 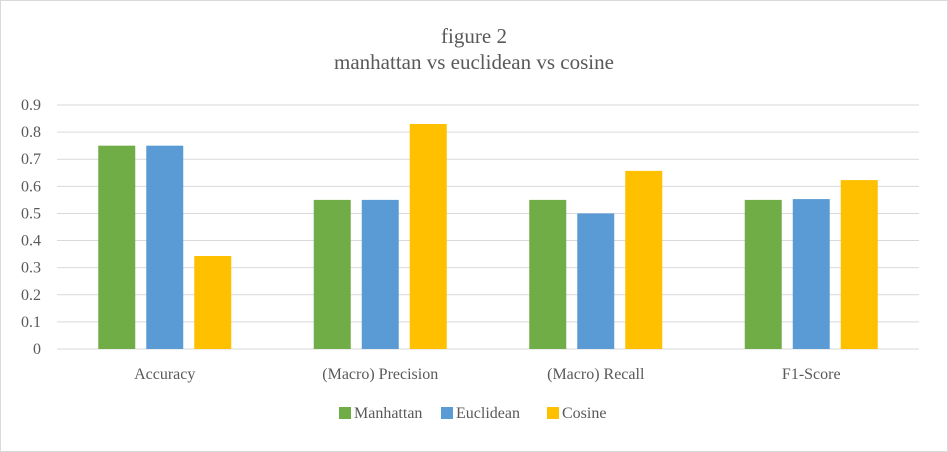 I want to click on x-category-label: (Macro) Recall, so click(x=596, y=374).